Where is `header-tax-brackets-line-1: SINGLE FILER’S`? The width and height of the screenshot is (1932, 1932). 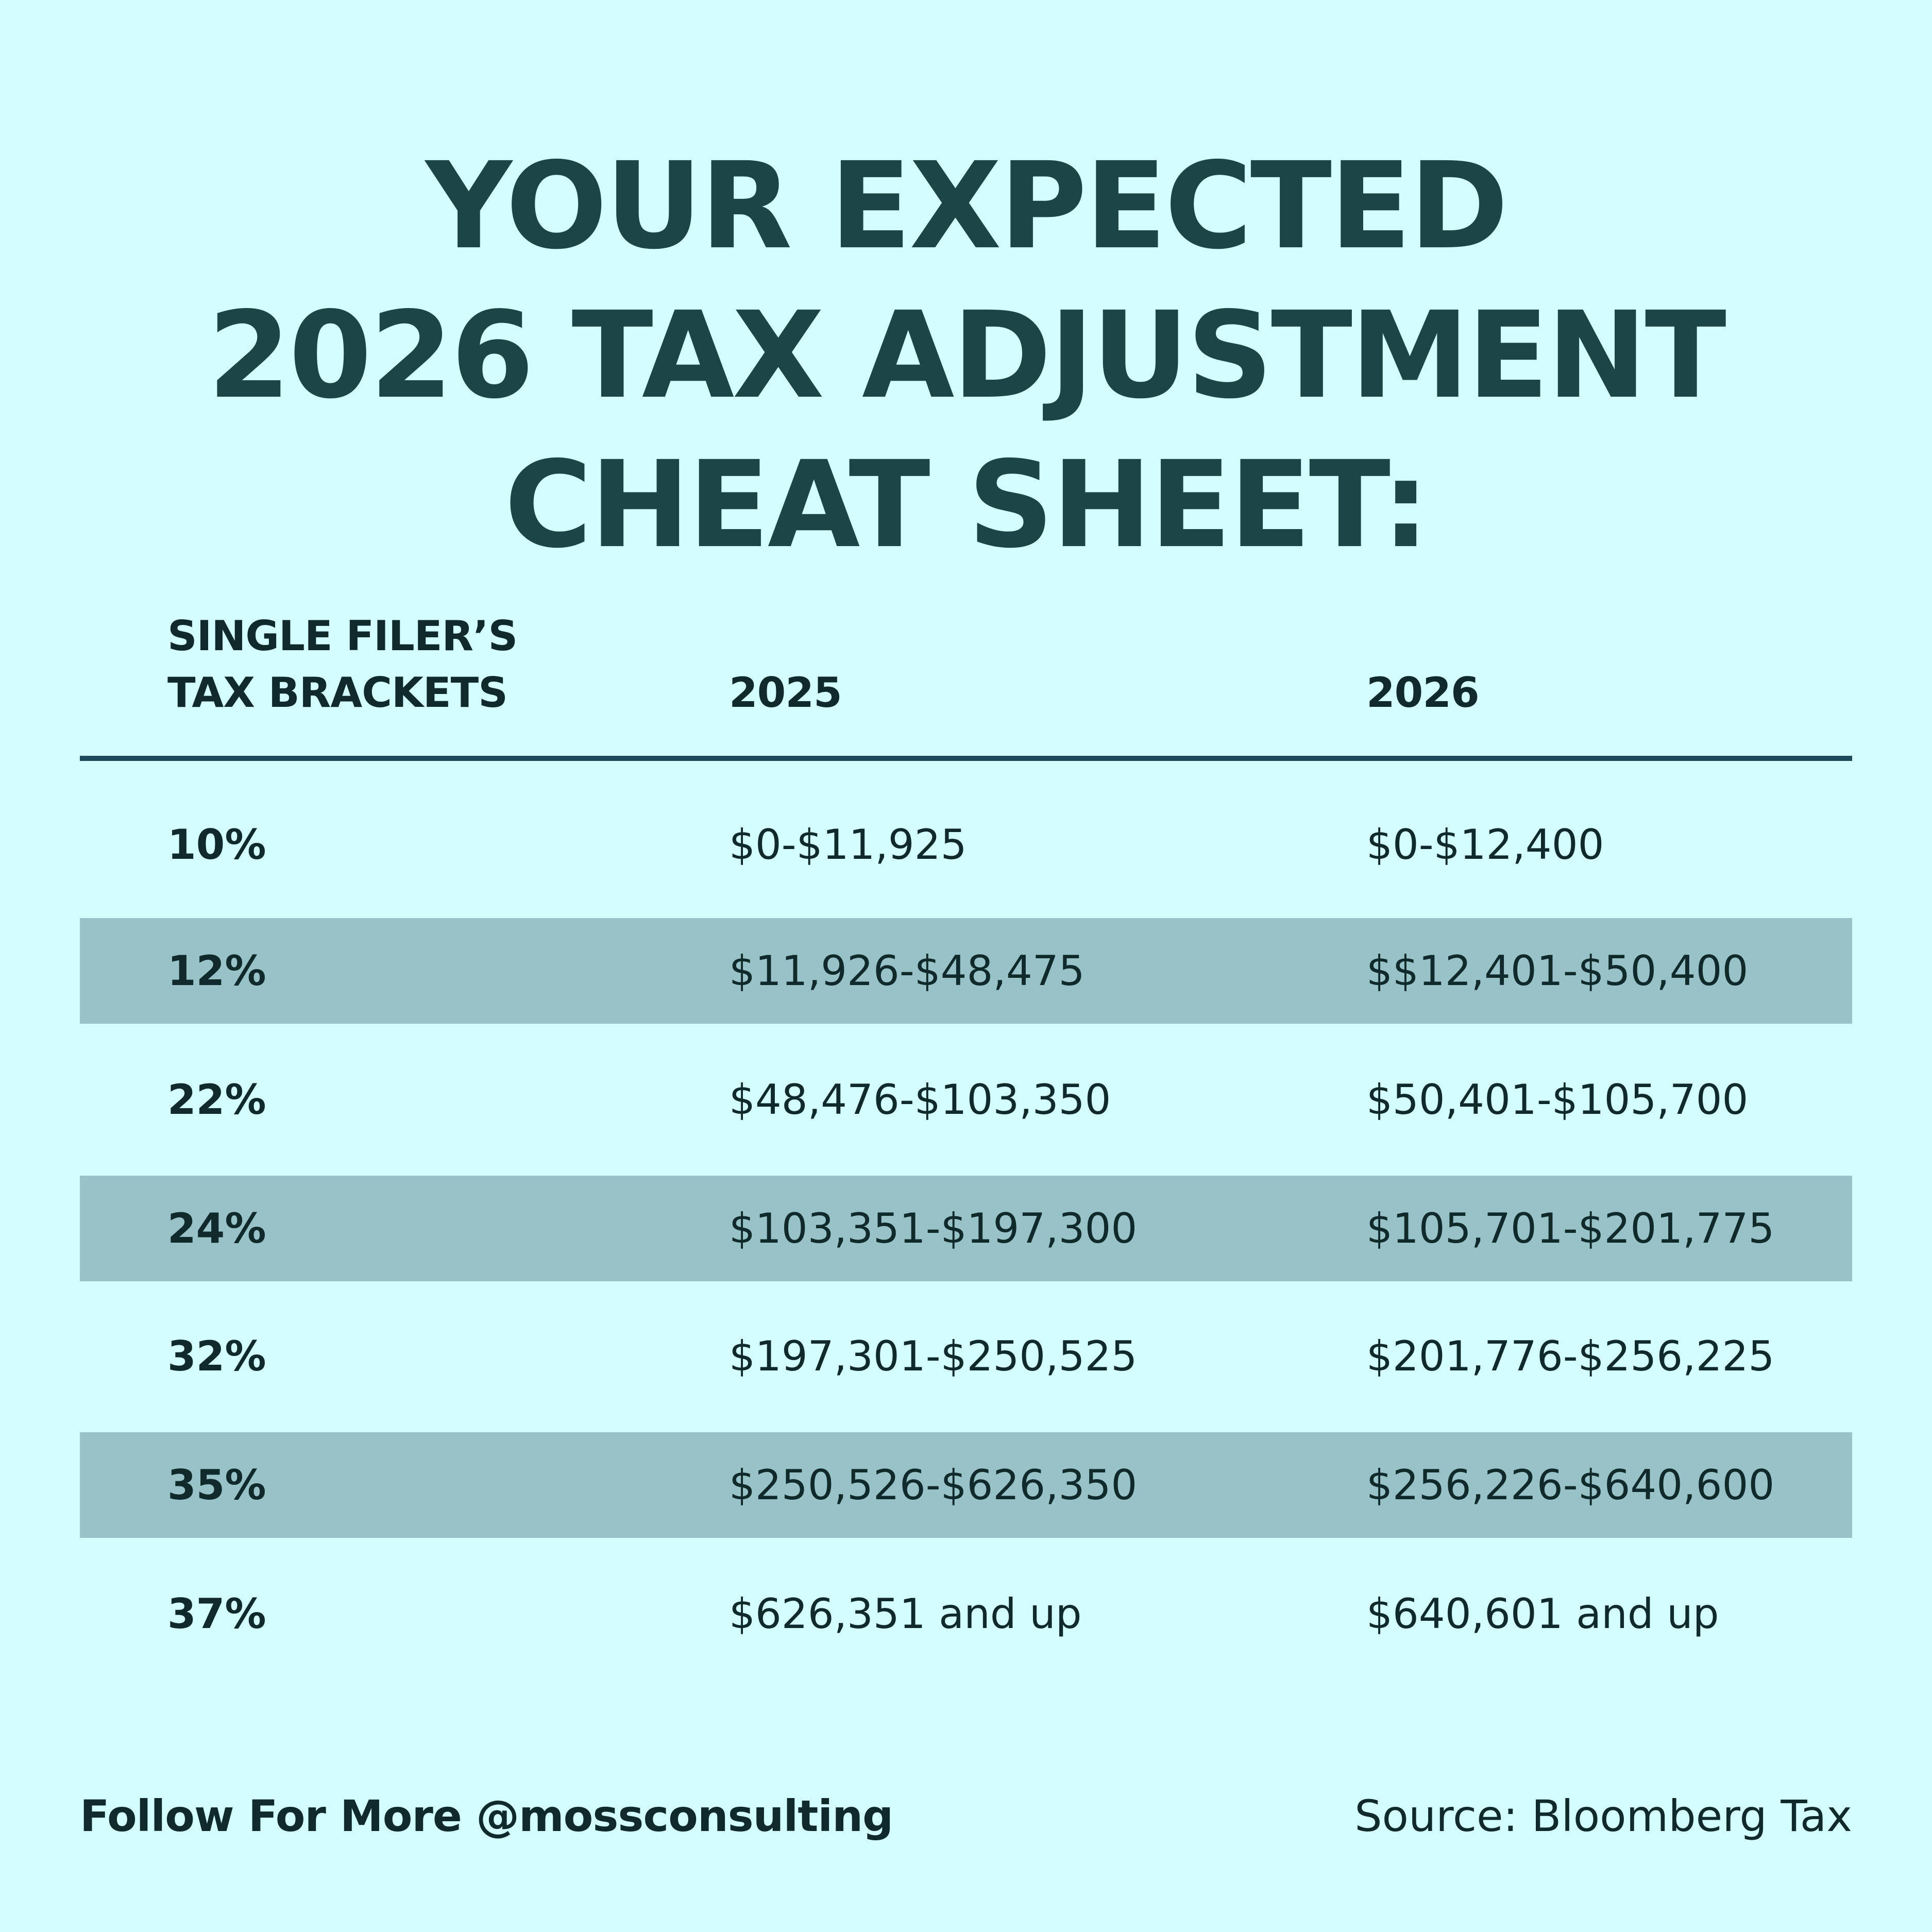
header-tax-brackets-line-1: SINGLE FILER’S is located at coordinates (343, 636).